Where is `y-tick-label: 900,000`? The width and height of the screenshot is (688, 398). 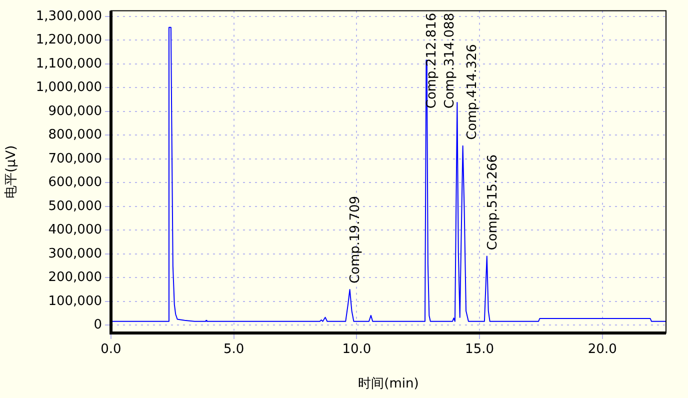 y-tick-label: 900,000 is located at coordinates (75, 111).